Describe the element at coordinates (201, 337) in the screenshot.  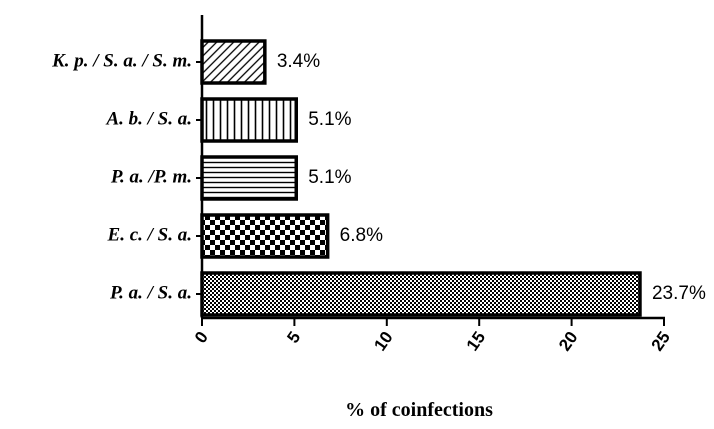
I see `x-tick-label: 0` at that location.